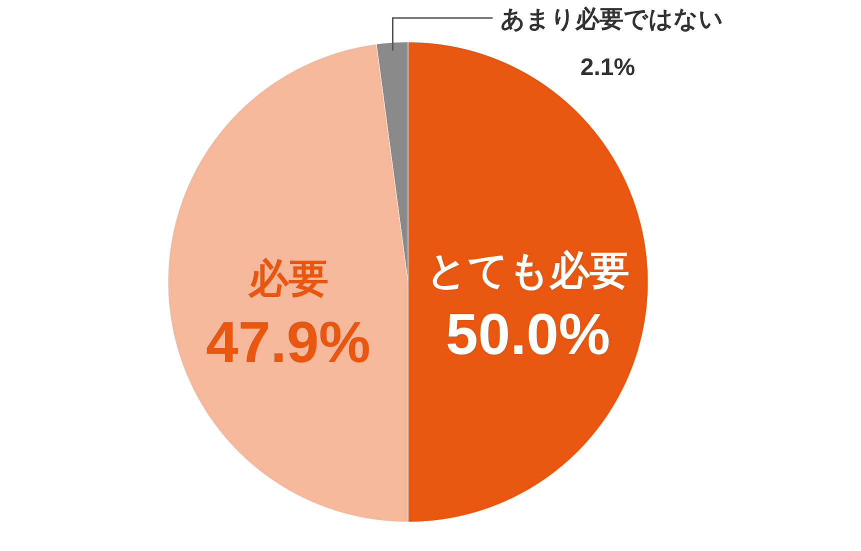 This screenshot has height=551, width=861. What do you see at coordinates (288, 342) in the screenshot?
I see `data-label: 47.9%` at bounding box center [288, 342].